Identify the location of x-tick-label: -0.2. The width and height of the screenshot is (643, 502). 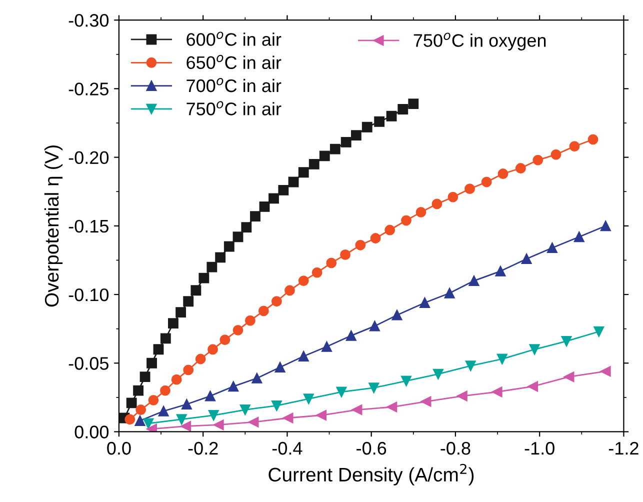
(203, 448).